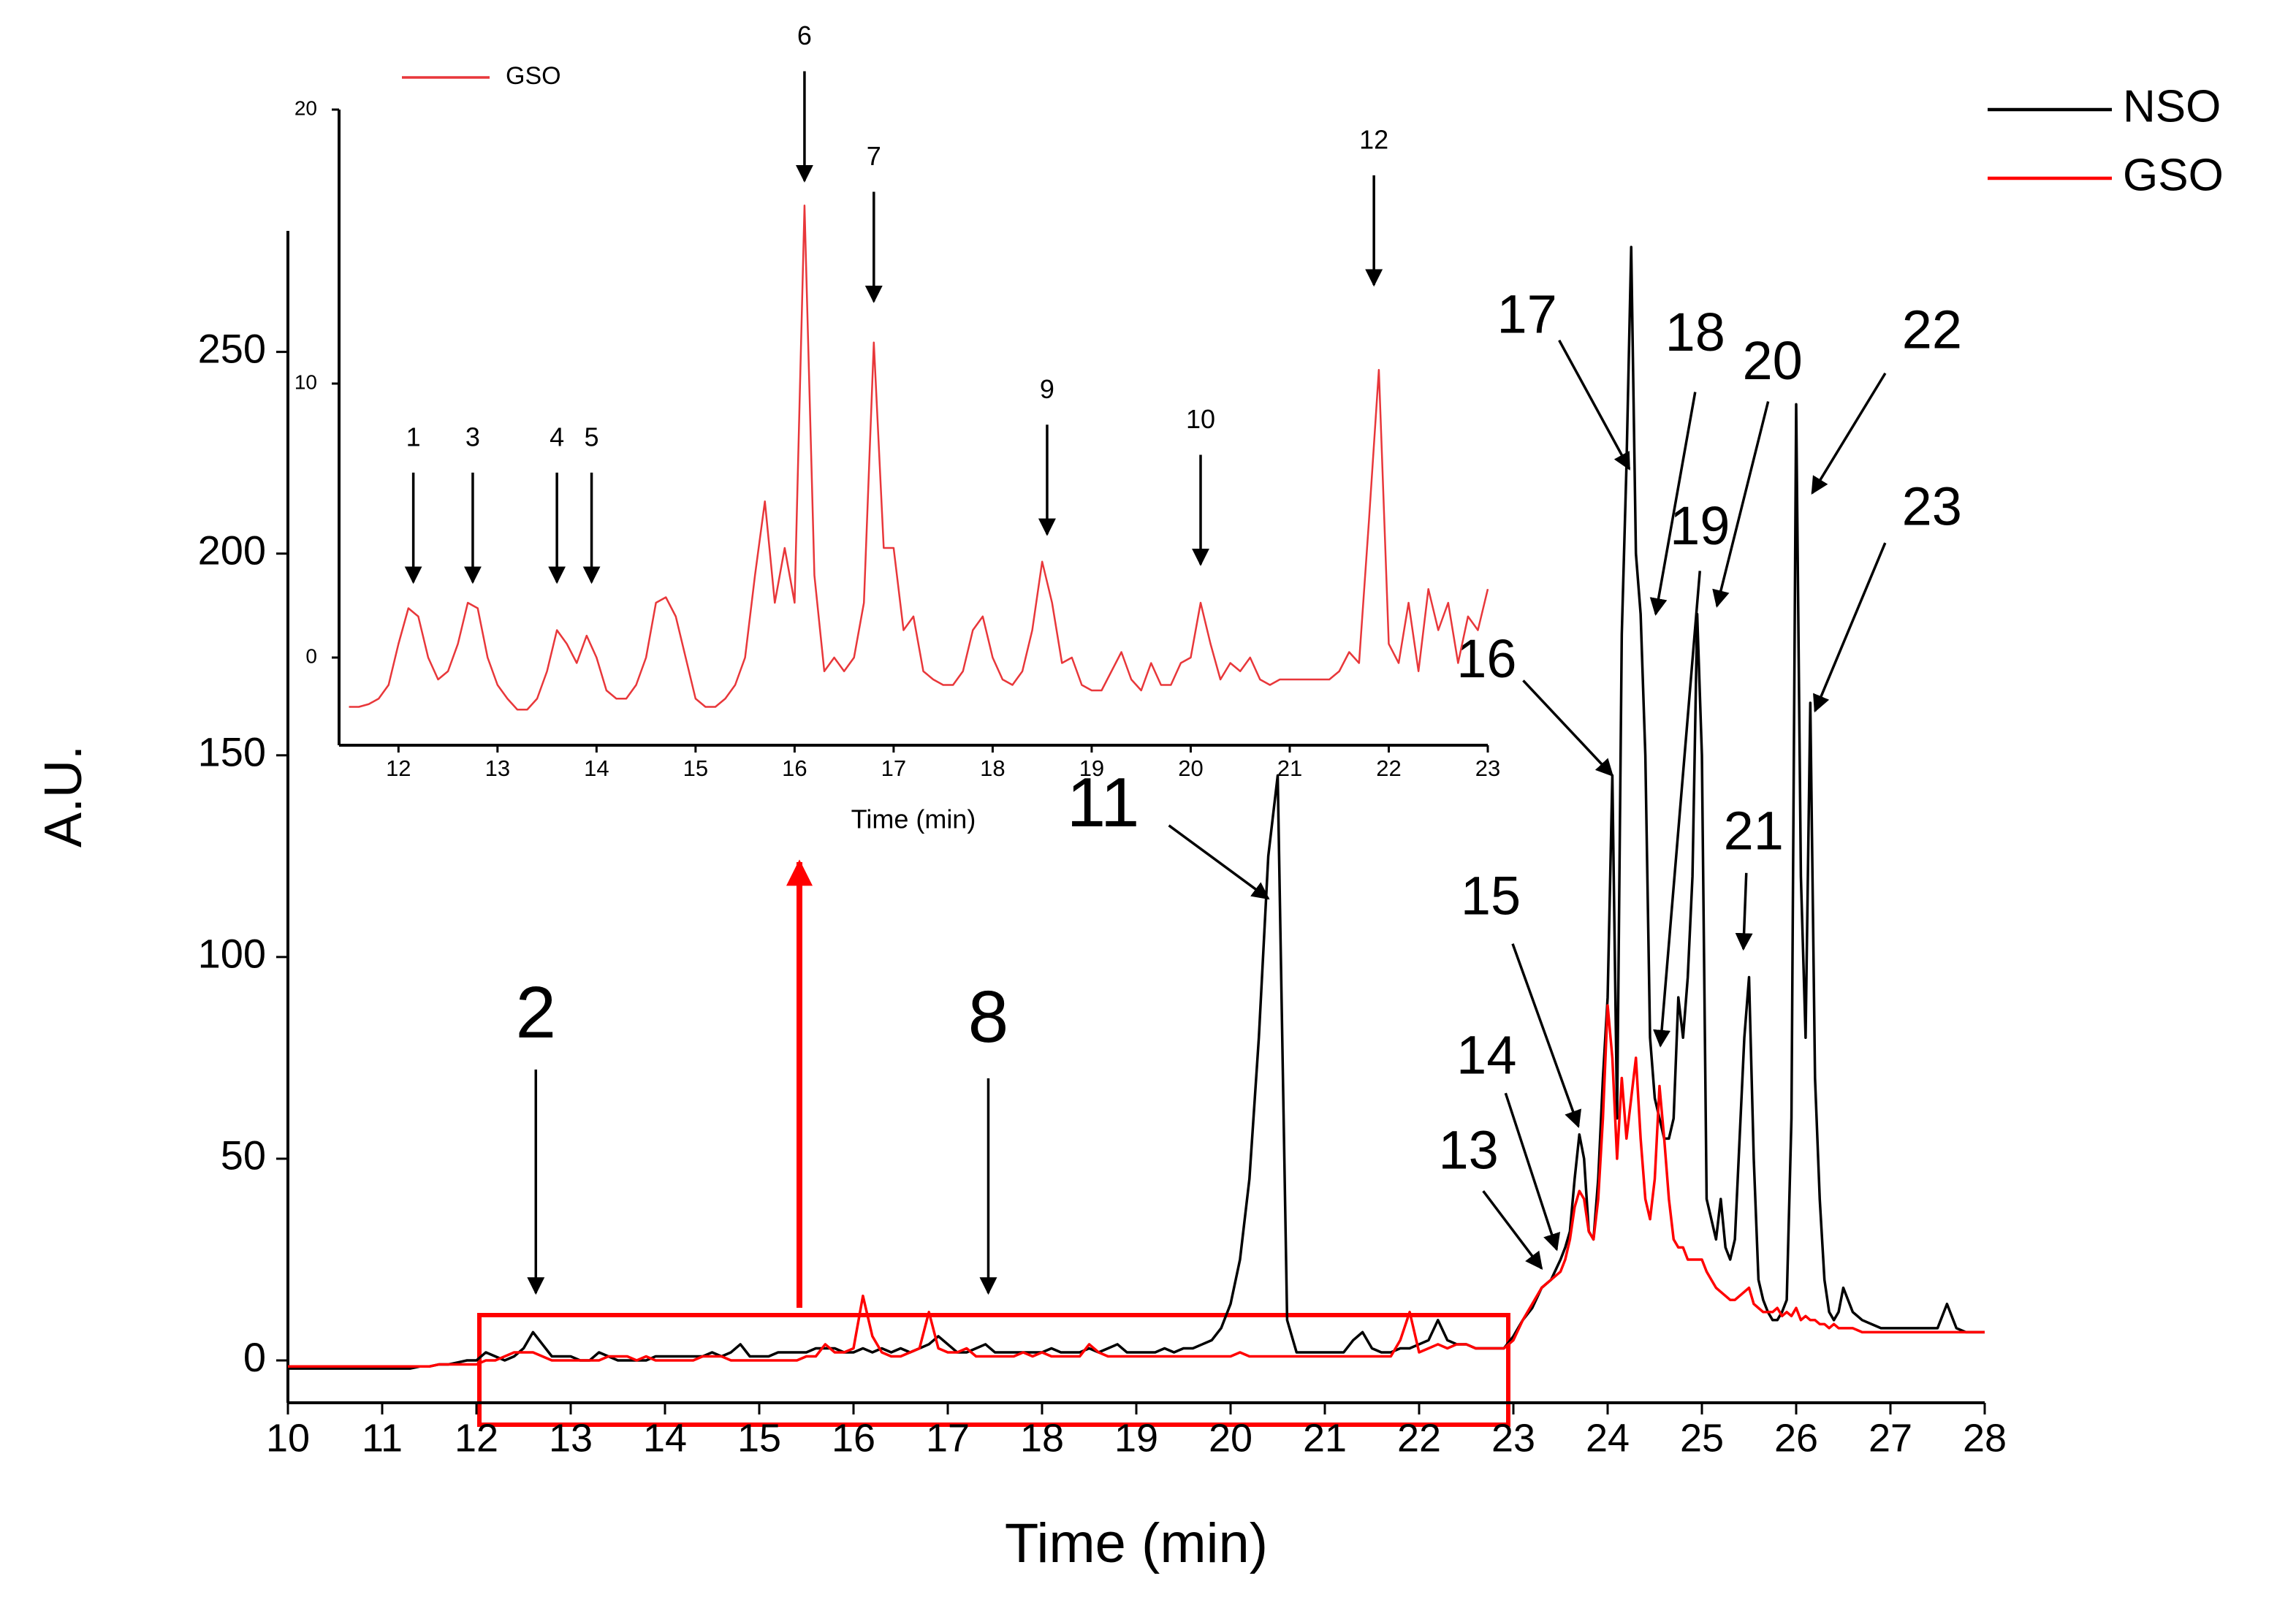  I want to click on annotation-label: 10, so click(1200, 419).